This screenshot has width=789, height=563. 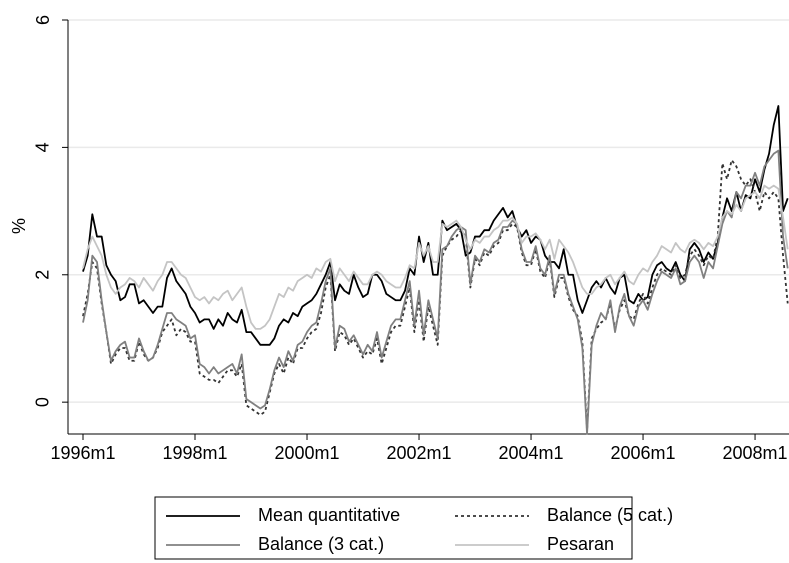 What do you see at coordinates (321, 544) in the screenshot?
I see `legend-label: Balance (3 cat.)` at bounding box center [321, 544].